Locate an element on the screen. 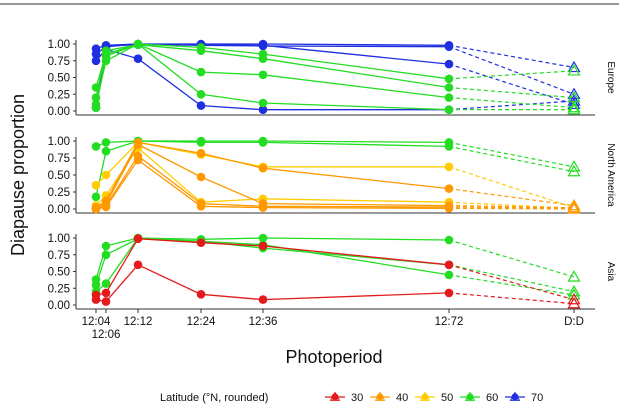 The width and height of the screenshot is (619, 415). y-tick-label: 0.50 is located at coordinates (59, 176).